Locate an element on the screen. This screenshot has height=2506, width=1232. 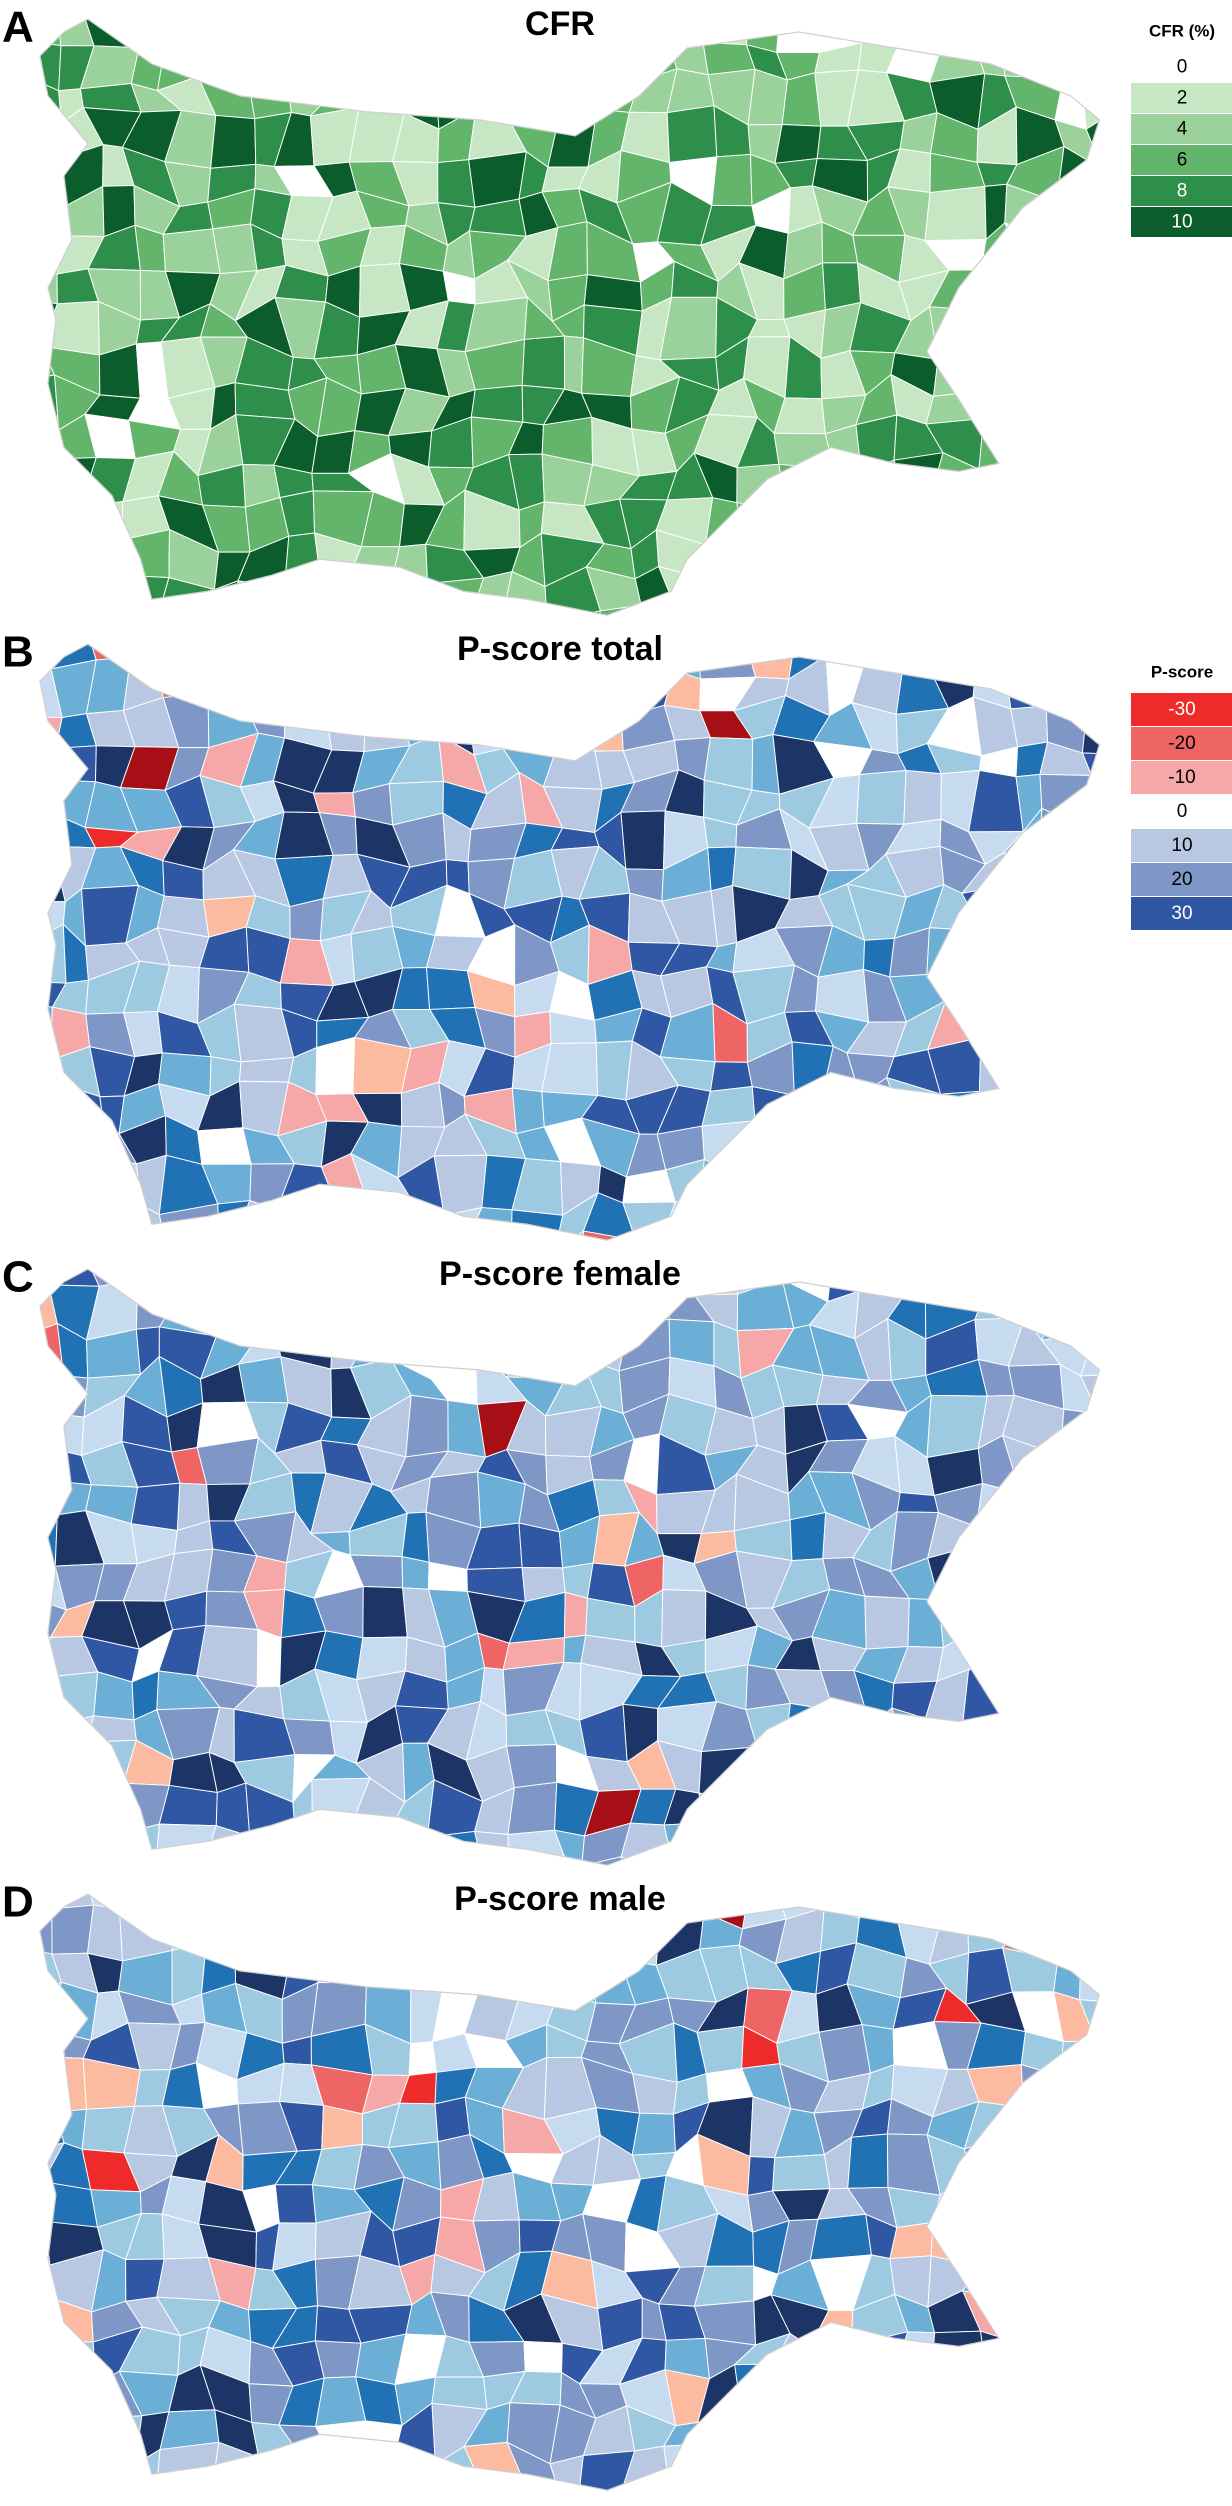
legend-label: 10 is located at coordinates (1181, 222).